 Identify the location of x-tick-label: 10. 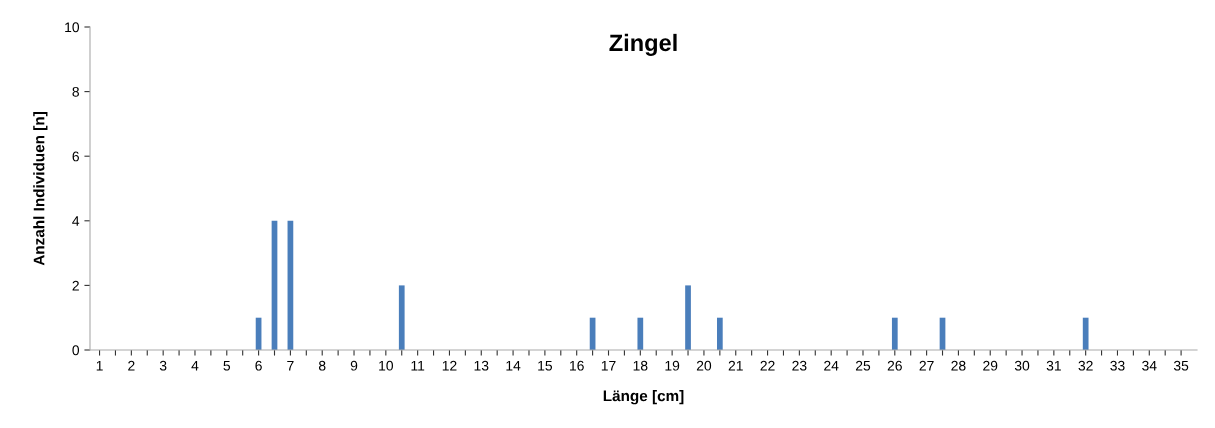
(386, 365).